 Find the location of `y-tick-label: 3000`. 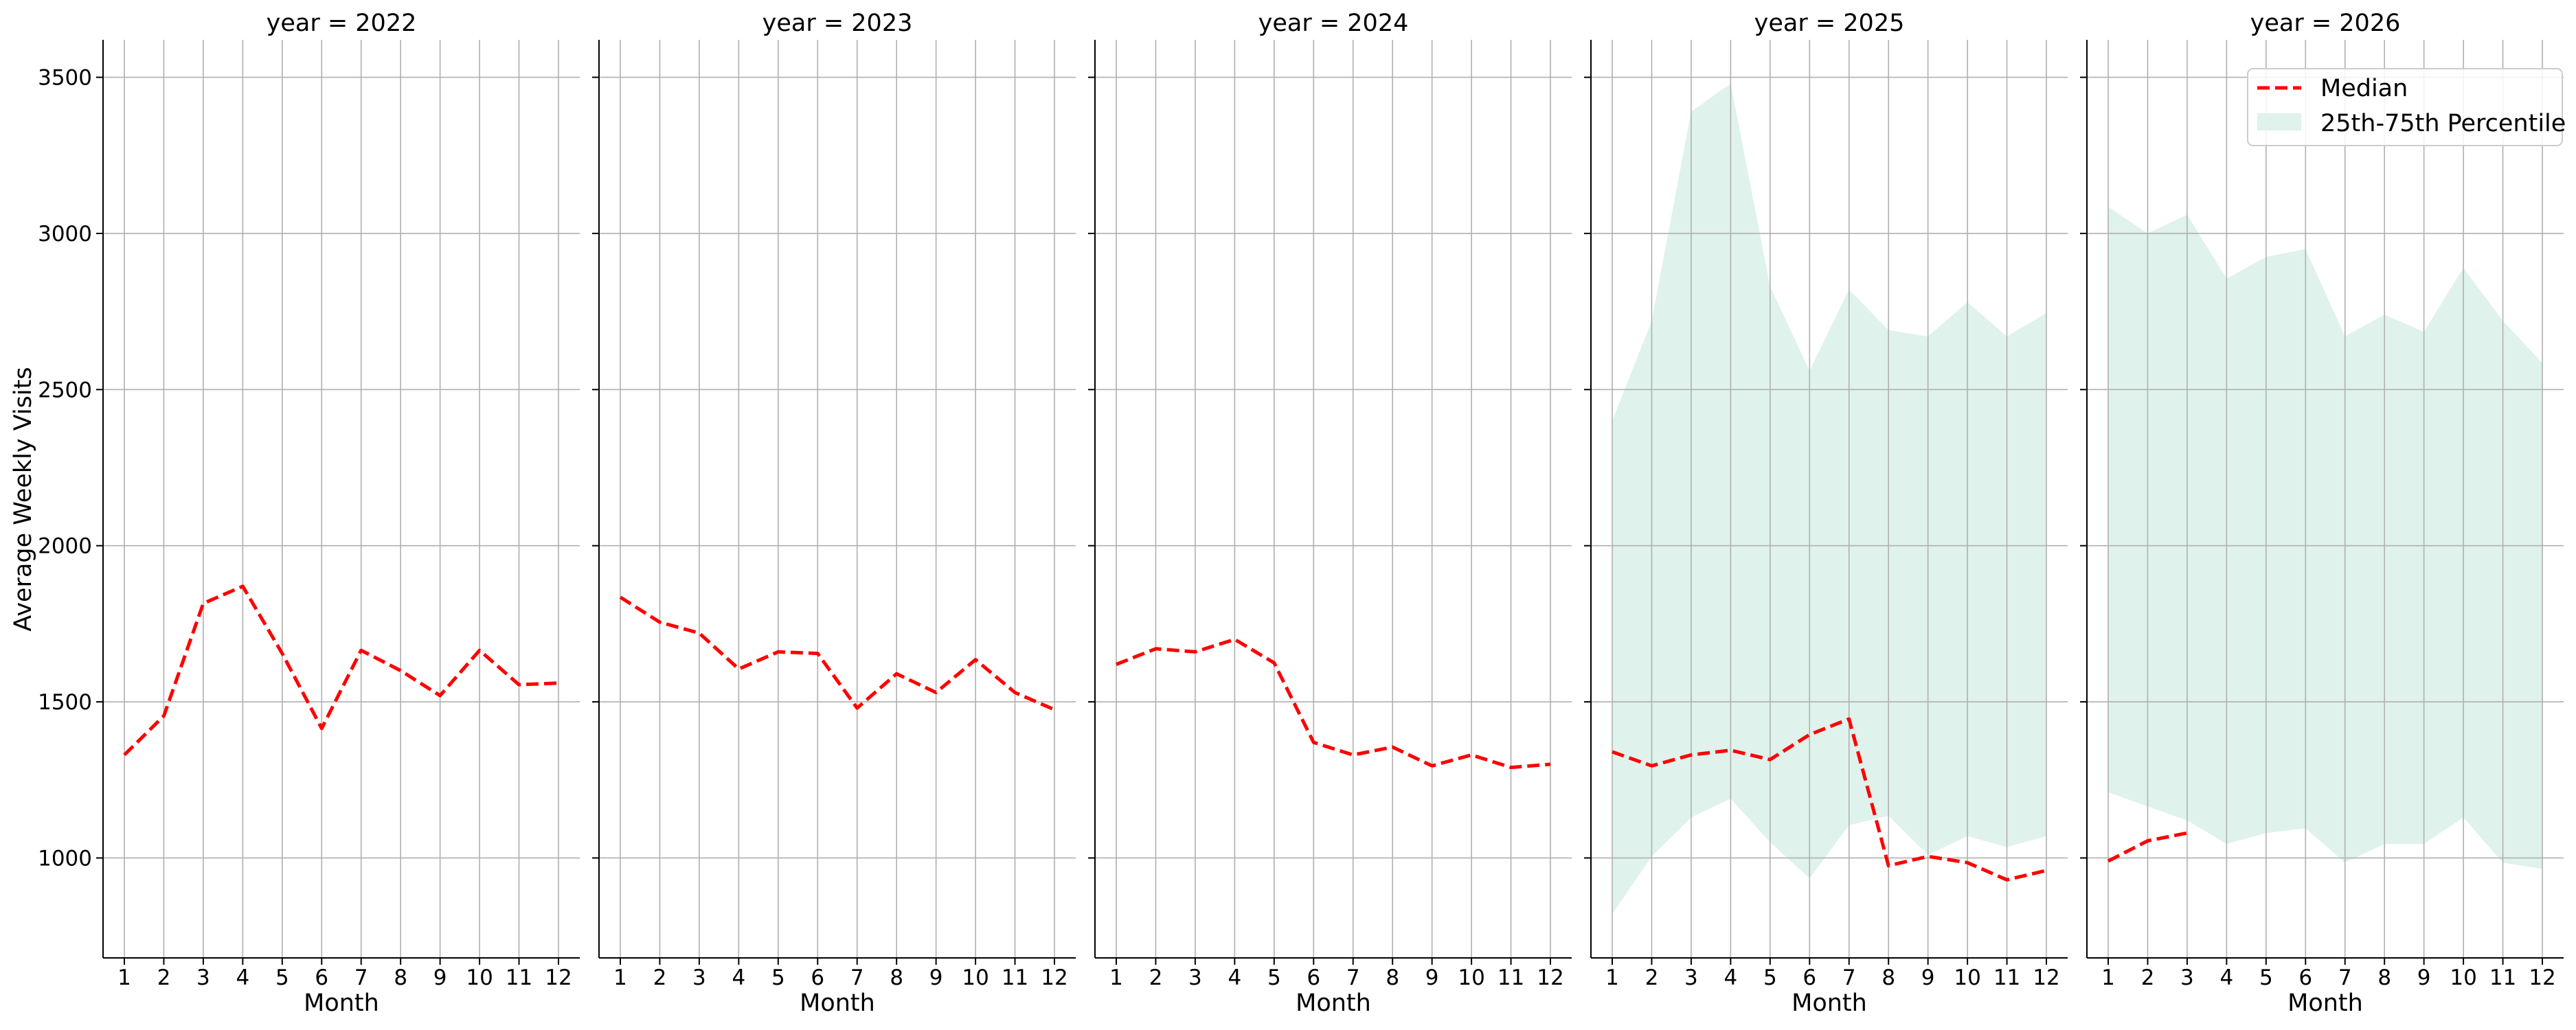

y-tick-label: 3000 is located at coordinates (65, 234).